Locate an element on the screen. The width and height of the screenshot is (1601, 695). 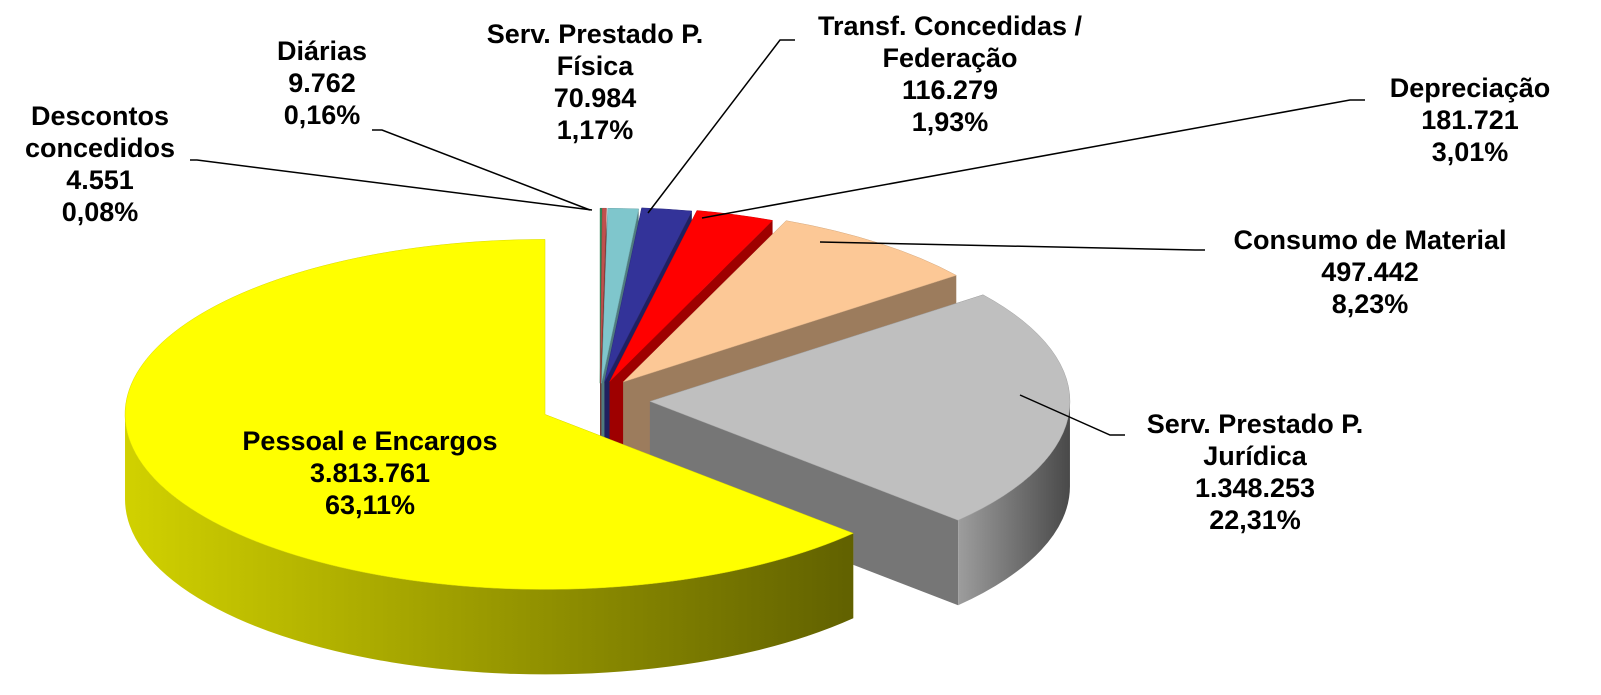
value-label: 4.551 is located at coordinates (100, 180).